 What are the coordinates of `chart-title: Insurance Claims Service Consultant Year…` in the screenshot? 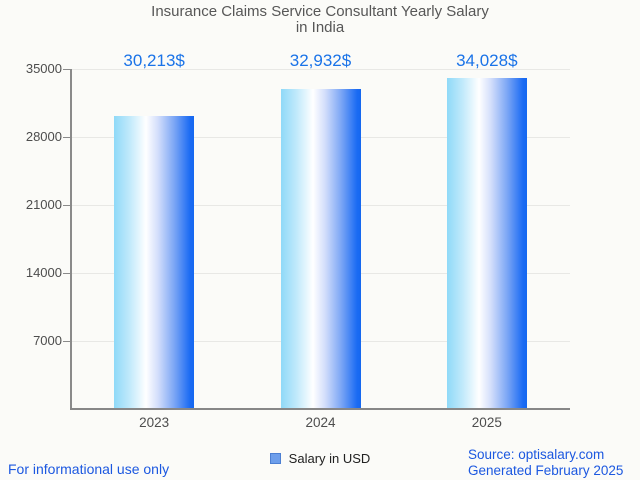 It's located at (320, 20).